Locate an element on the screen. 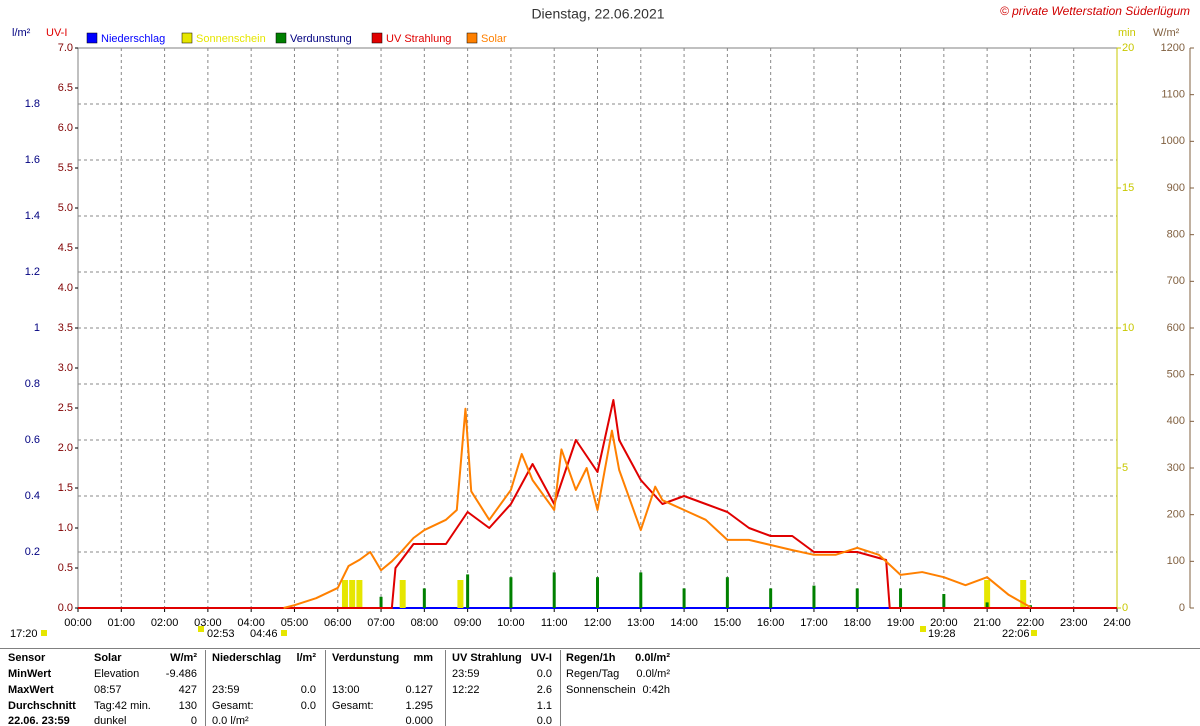 The height and width of the screenshot is (726, 1200). y-tick-label: 1.6 is located at coordinates (32, 160).